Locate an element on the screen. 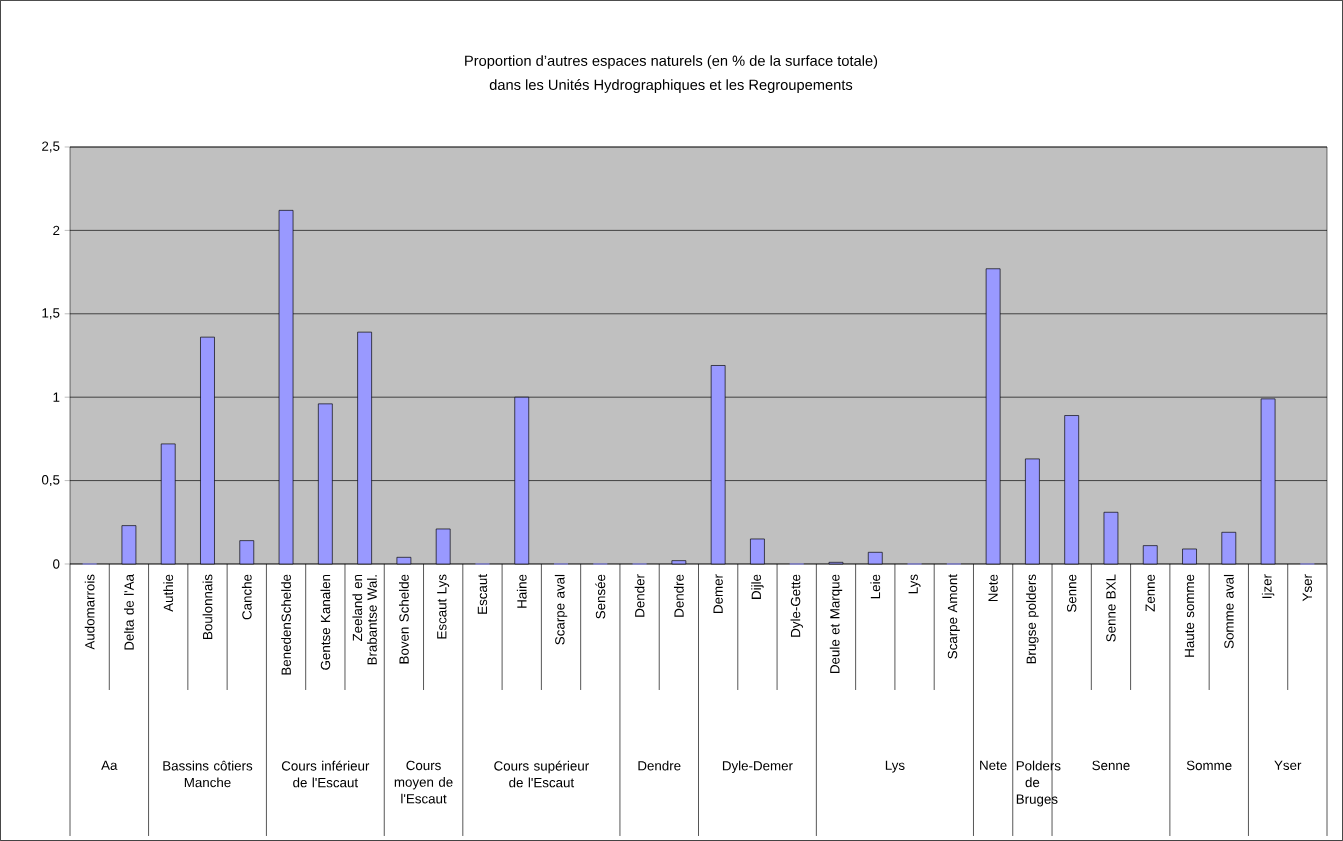  x-tick-label: Scarpe aval is located at coordinates (561, 609).